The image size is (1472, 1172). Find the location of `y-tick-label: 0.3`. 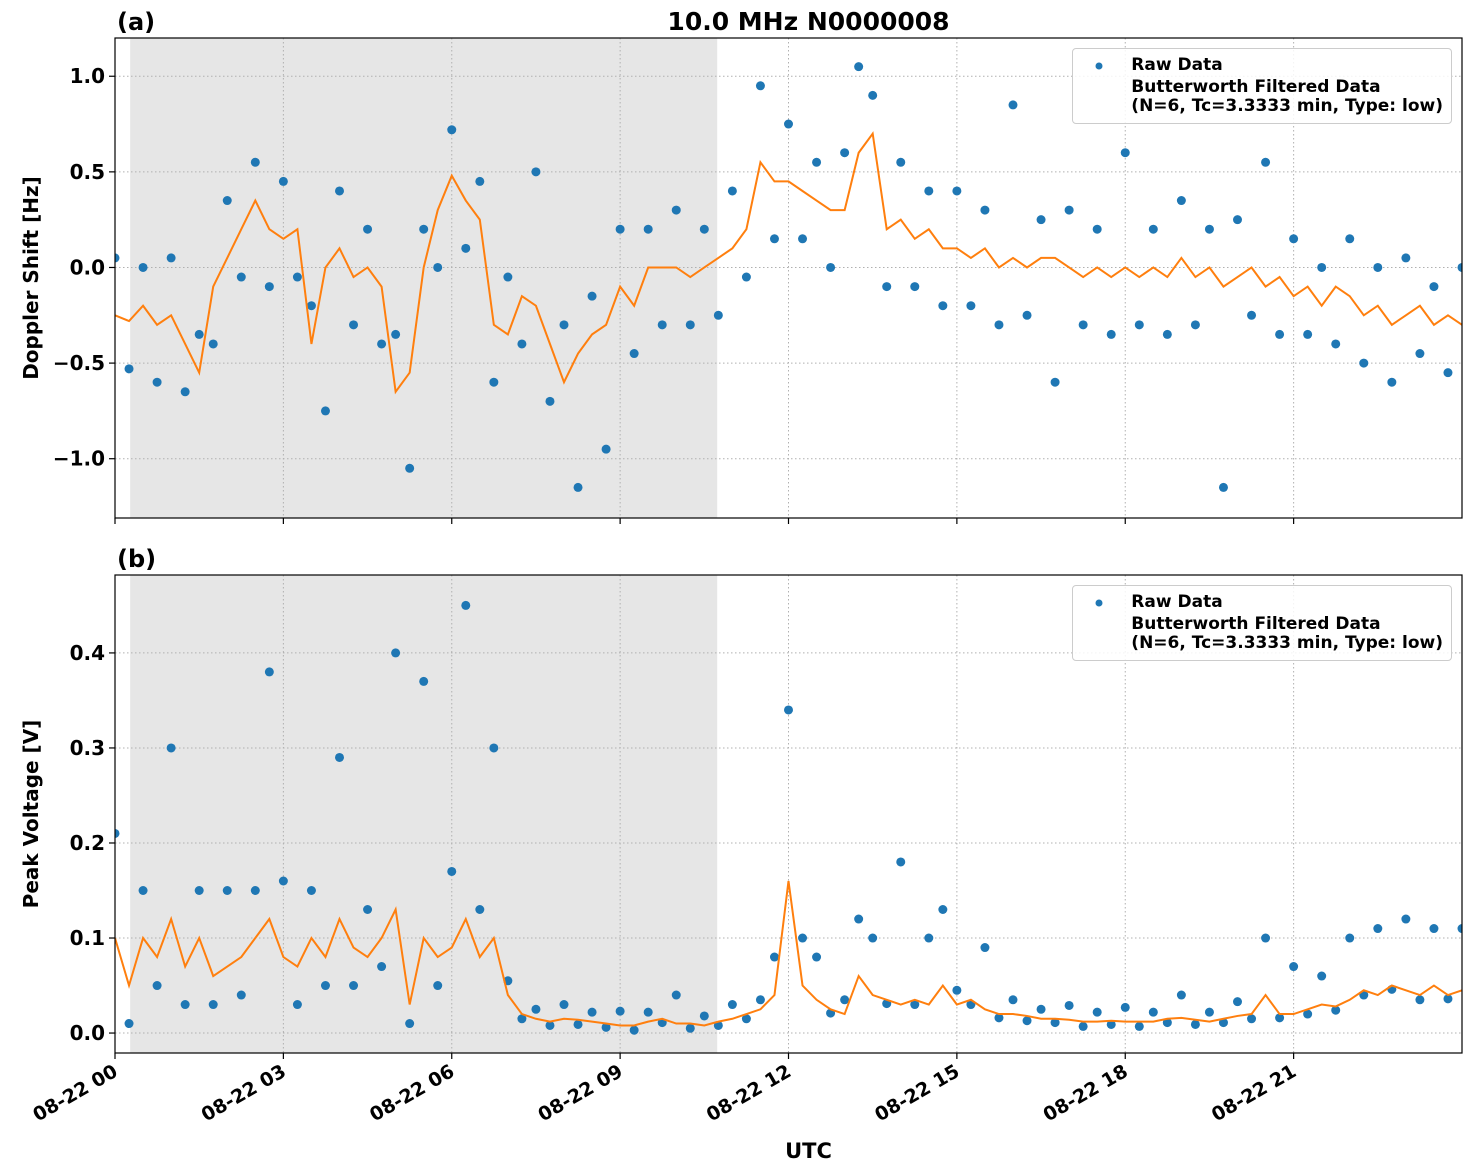

y-tick-label: 0.3 is located at coordinates (87, 748).